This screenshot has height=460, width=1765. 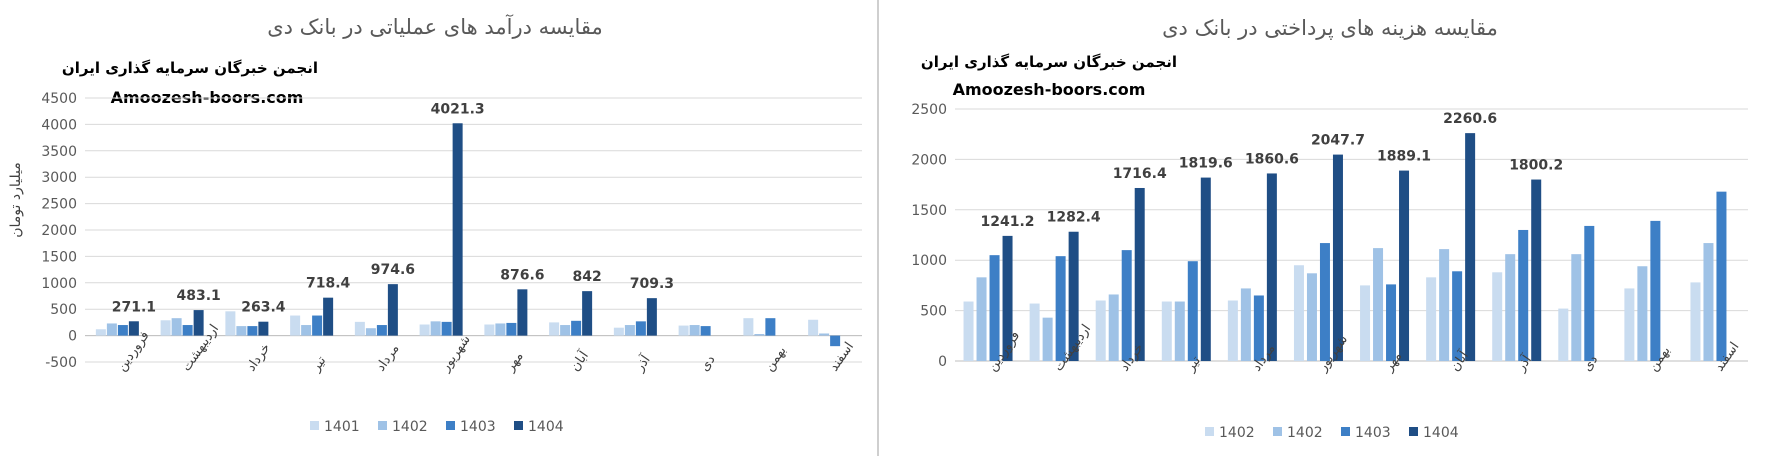 I want to click on x-tick-label: تیر, so click(x=319, y=364).